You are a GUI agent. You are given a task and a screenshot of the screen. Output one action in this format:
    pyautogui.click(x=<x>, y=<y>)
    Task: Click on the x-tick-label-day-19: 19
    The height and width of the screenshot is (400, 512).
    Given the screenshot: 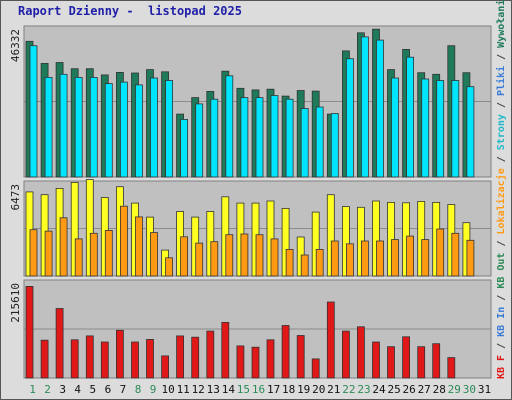 What is the action you would take?
    pyautogui.click(x=303, y=389)
    